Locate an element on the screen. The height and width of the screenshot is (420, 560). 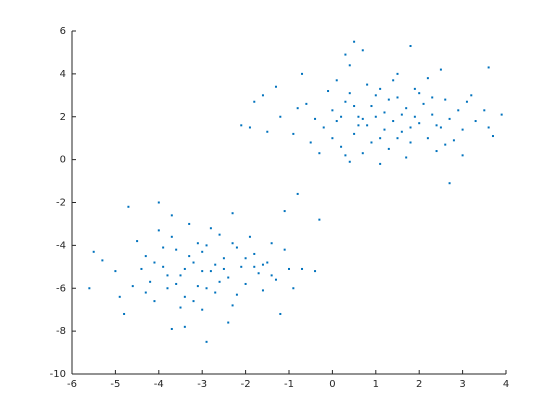
x-tick-label: 3 is located at coordinates (462, 384).